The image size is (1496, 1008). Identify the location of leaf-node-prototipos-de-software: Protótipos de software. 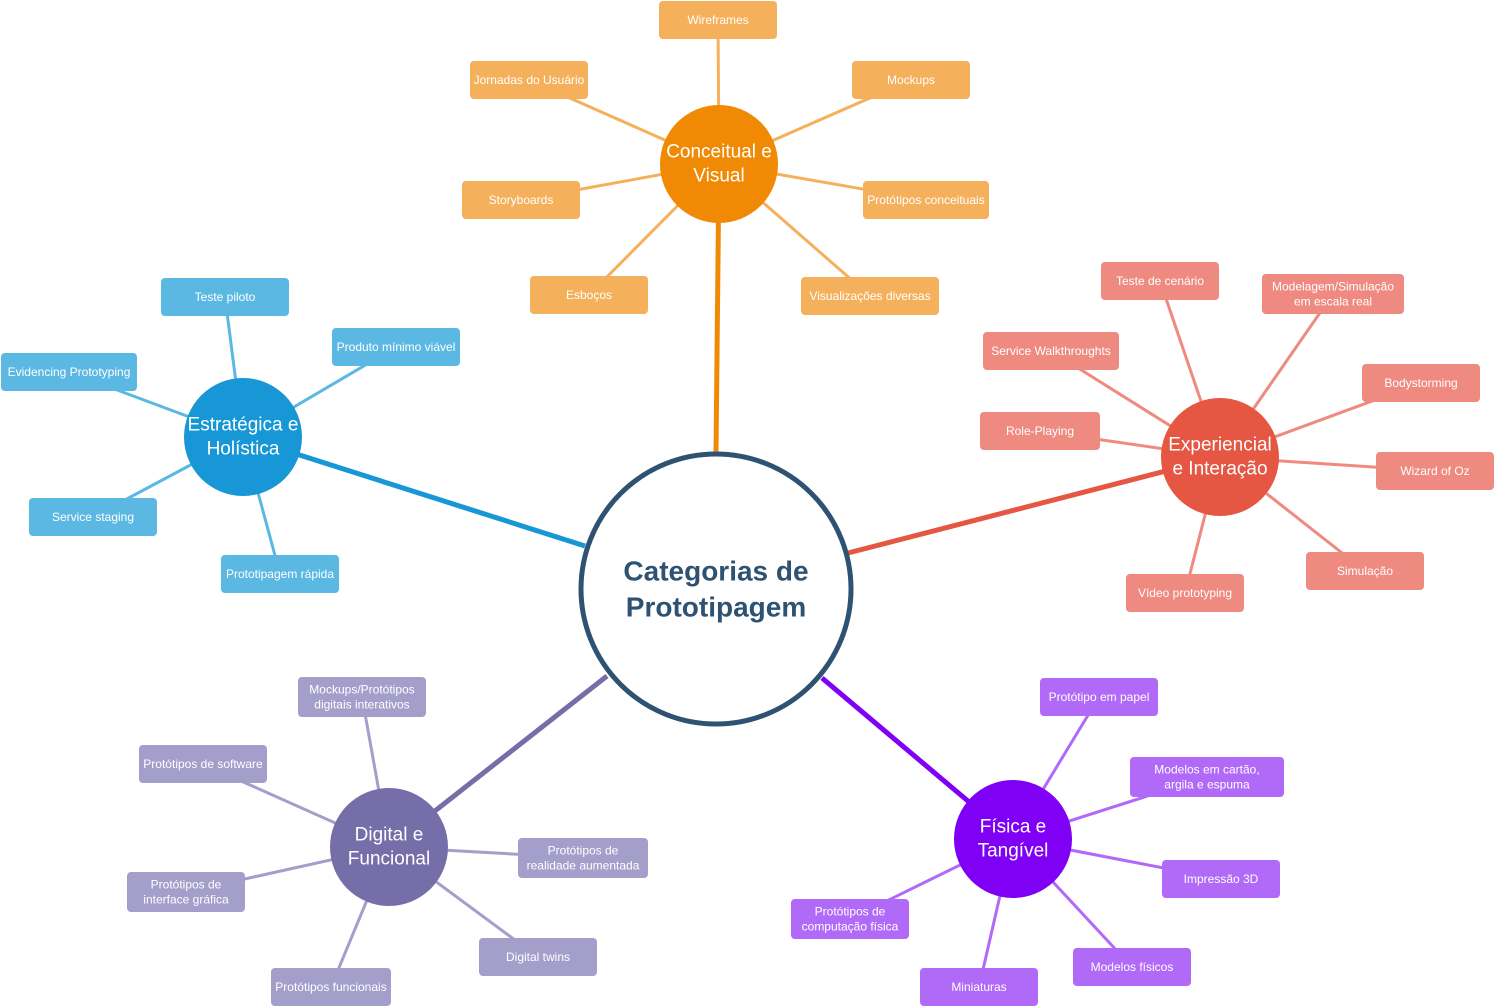
(203, 764).